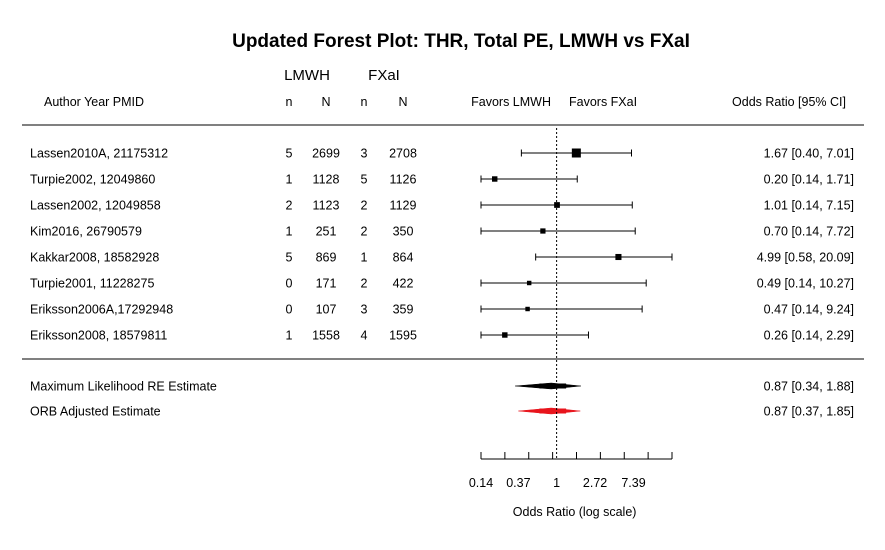 This screenshot has width=885, height=550. What do you see at coordinates (325, 102) in the screenshot?
I see `header-N1: N` at bounding box center [325, 102].